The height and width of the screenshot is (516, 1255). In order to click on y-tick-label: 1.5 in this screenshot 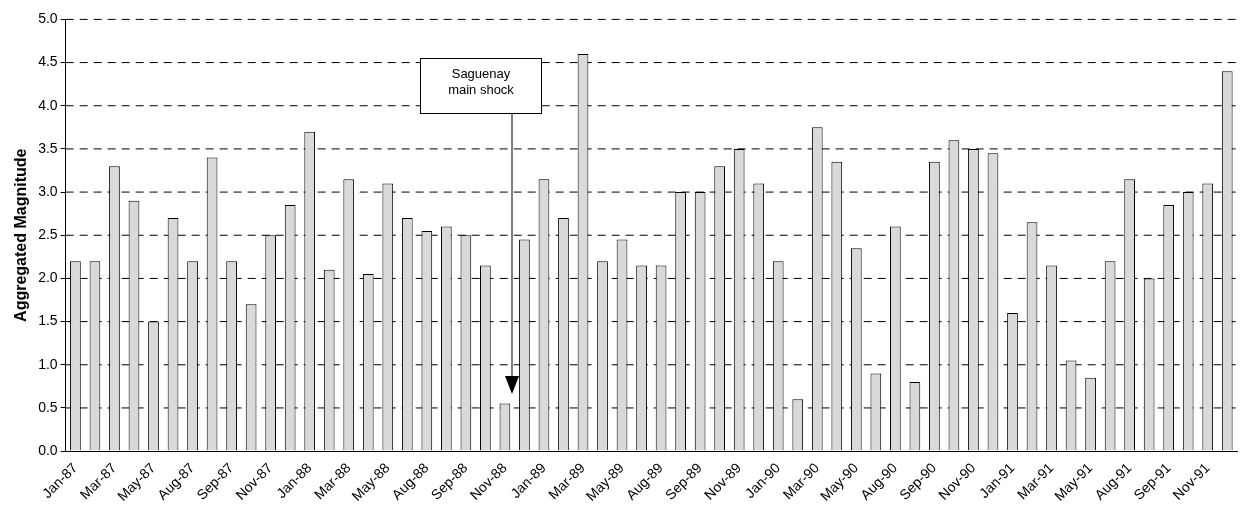, I will do `click(48, 320)`.